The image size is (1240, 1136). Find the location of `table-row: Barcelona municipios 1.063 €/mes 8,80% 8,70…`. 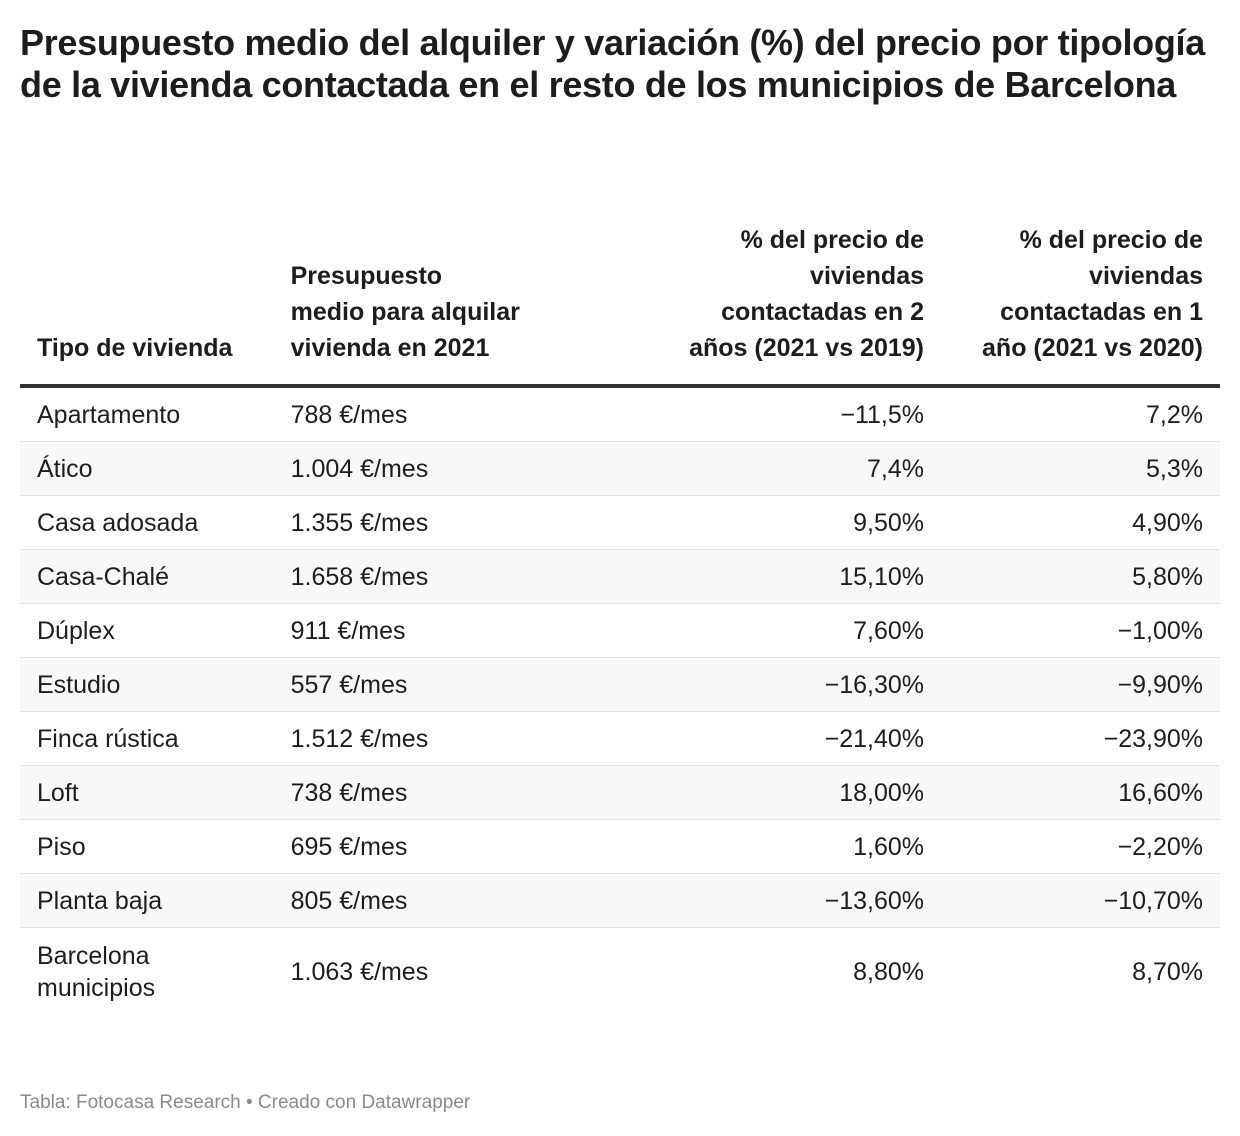

table-row: Barcelona municipios 1.063 €/mes 8,80% 8,70… is located at coordinates (620, 972).